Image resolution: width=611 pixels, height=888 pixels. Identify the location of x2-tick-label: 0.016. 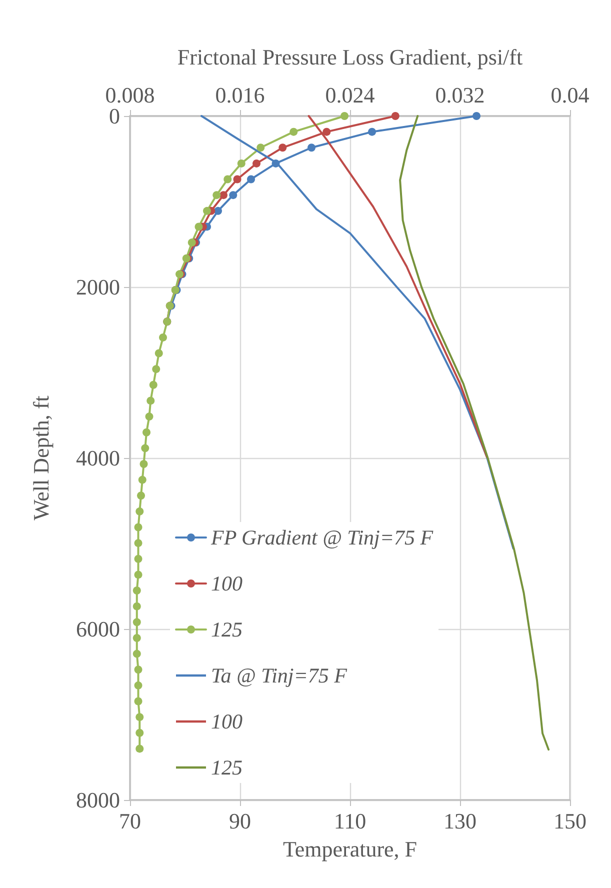
(240, 95).